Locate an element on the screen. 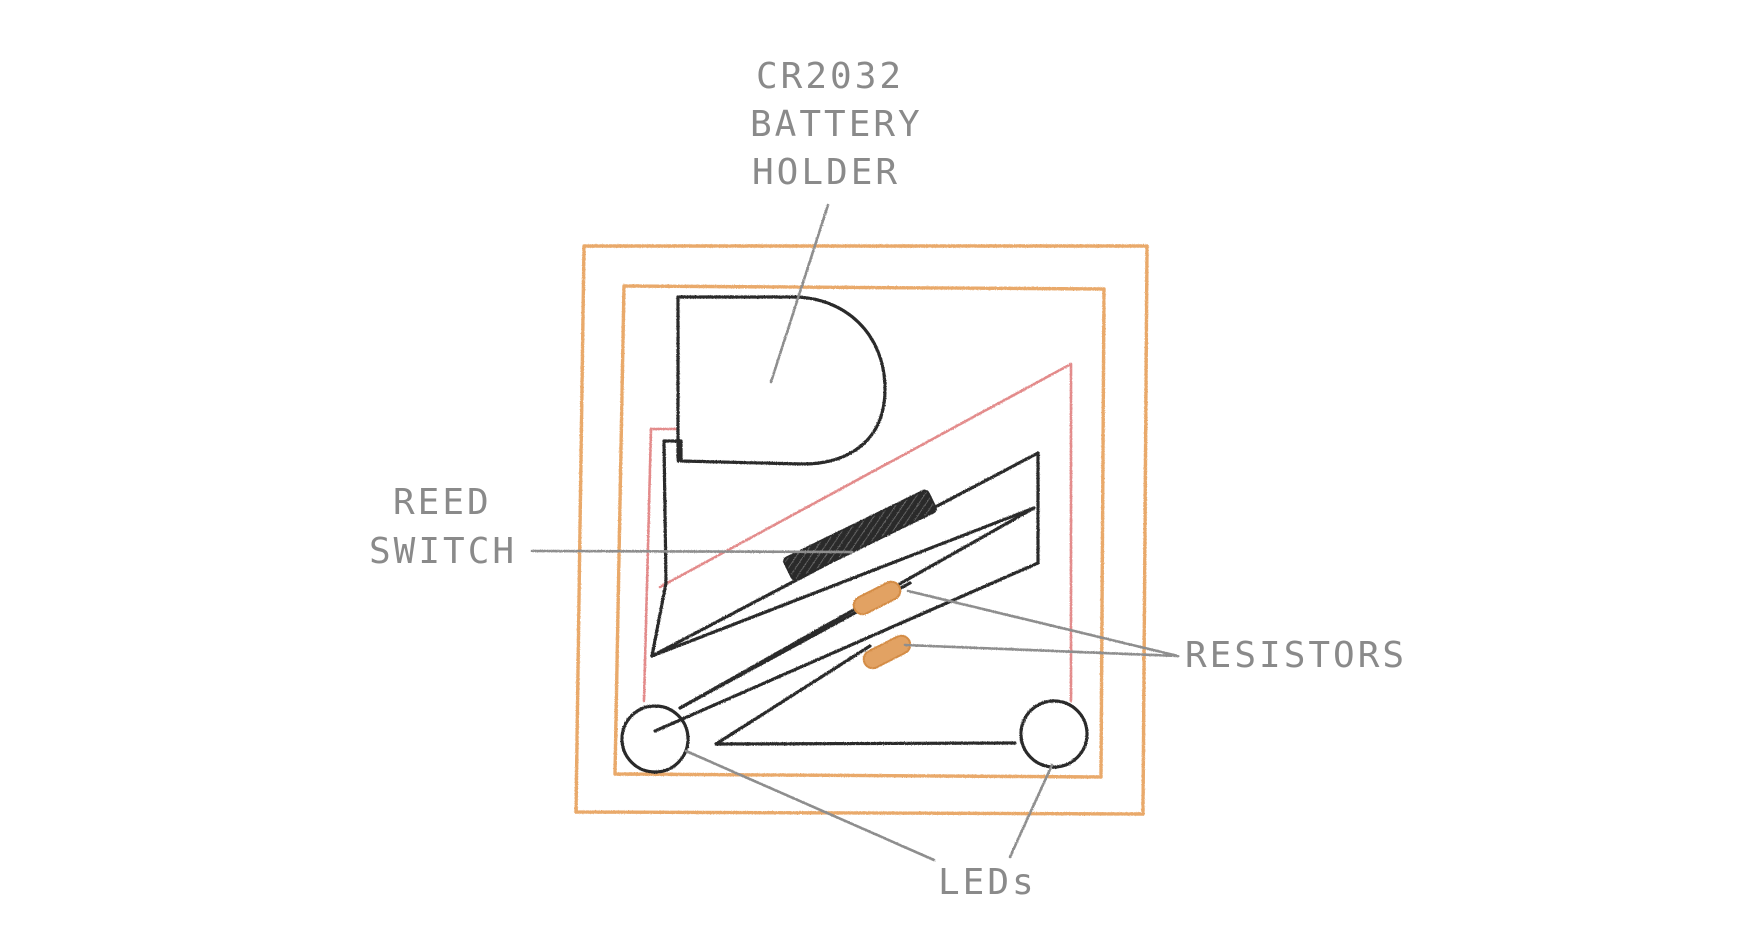 The height and width of the screenshot is (945, 1749). reed-switch is located at coordinates (860, 535).